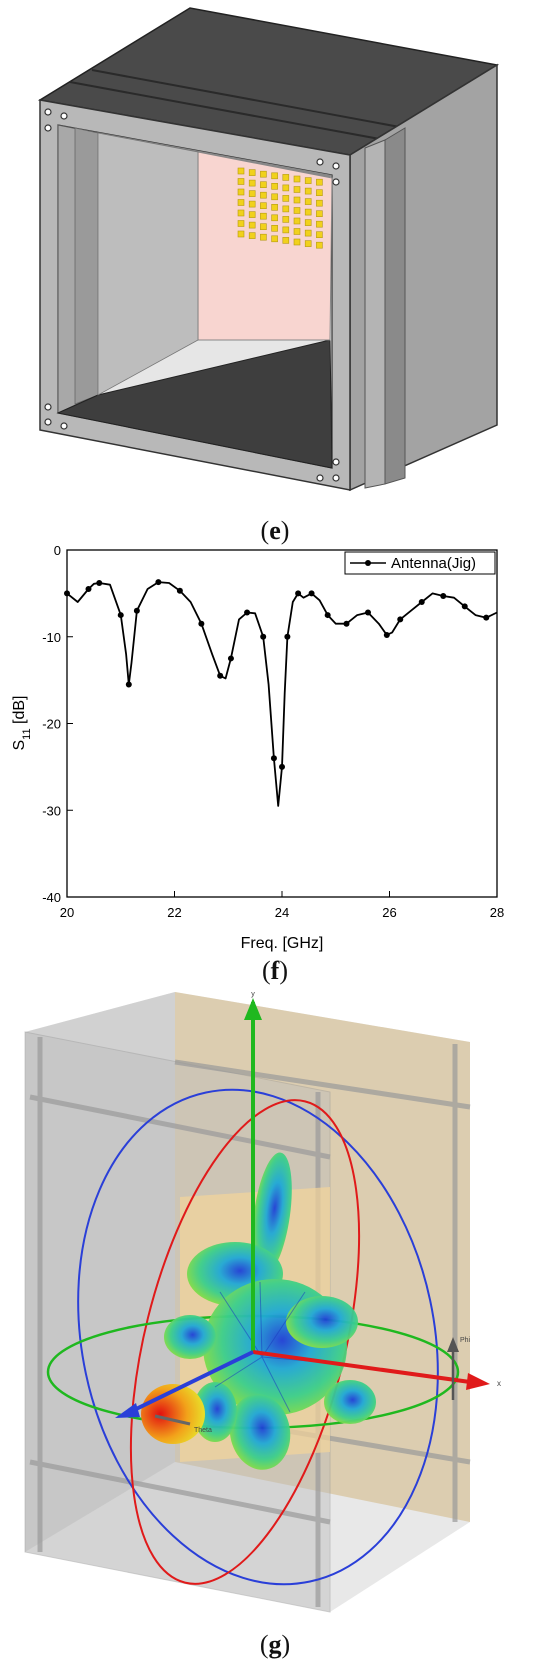 The height and width of the screenshot is (1670, 550). I want to click on y-axis-marker: y, so click(253, 995).